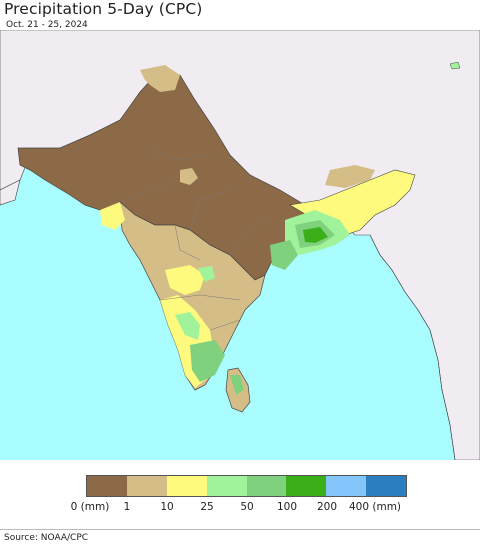  Describe the element at coordinates (207, 507) in the screenshot. I see `legend-tick-25: 25` at that location.